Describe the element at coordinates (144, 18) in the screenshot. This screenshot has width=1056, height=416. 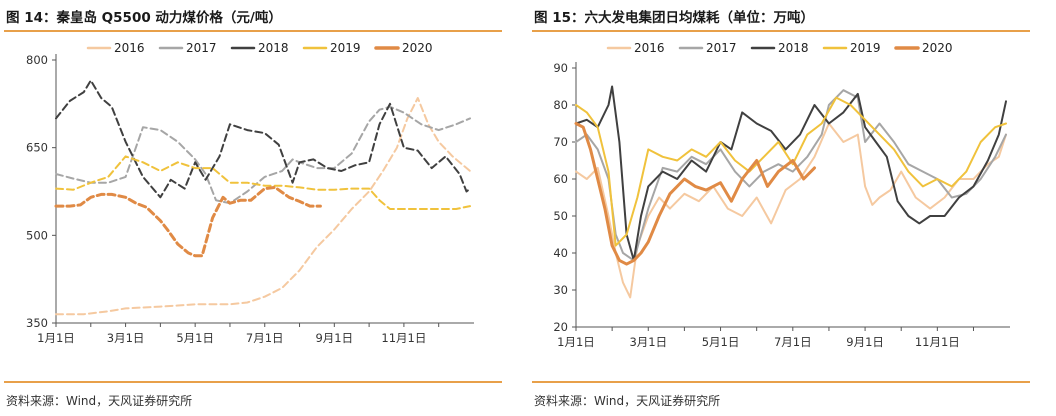
I see `chart-title: 图 14：秦皇岛 Q5500 动力煤价格（元/吨）` at that location.